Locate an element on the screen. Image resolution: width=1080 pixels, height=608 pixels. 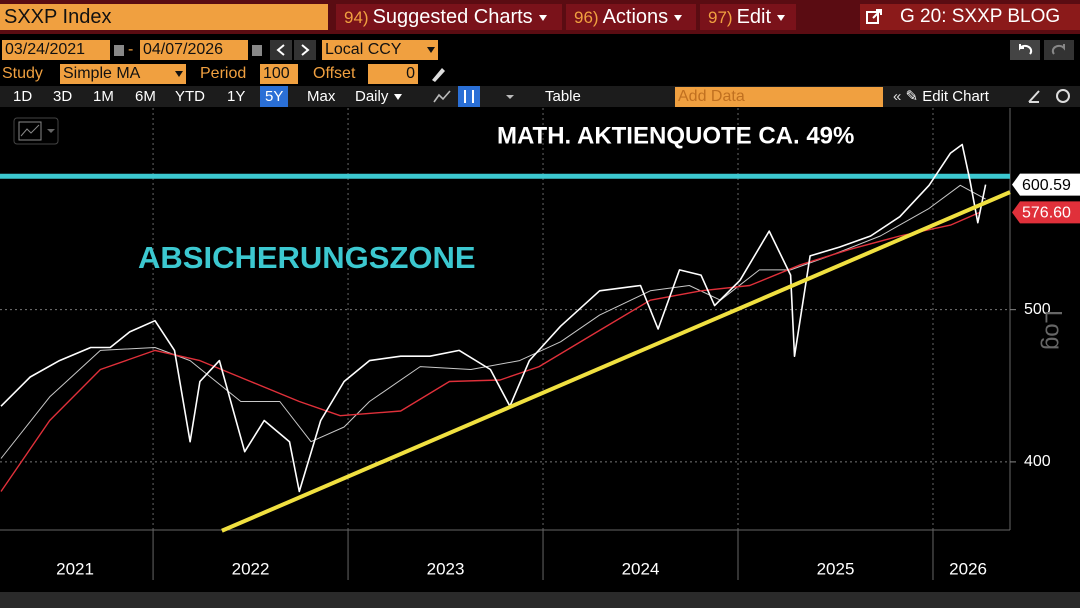
x-tick-label: 2021 is located at coordinates (75, 568).